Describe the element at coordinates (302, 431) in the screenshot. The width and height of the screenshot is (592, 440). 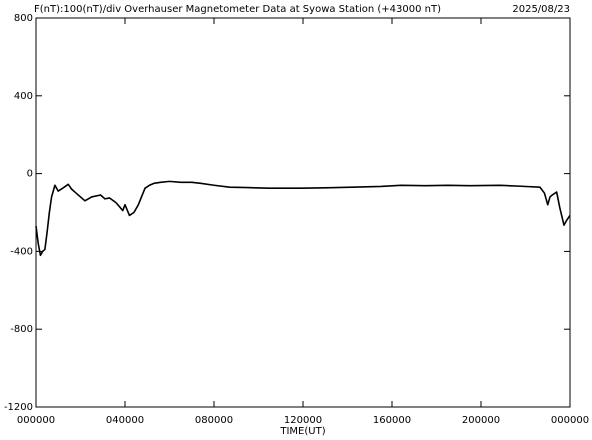
I see `x-axis-label: TIME(UT)` at that location.